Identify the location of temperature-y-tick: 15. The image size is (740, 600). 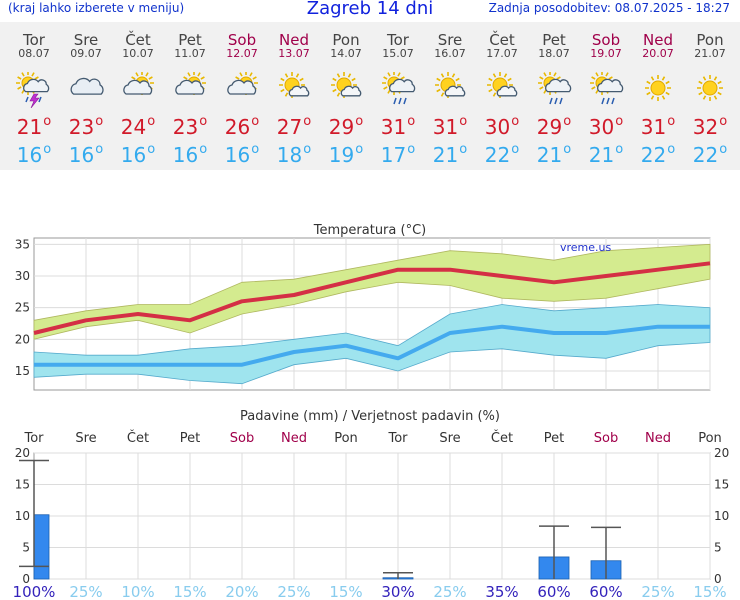
(22, 371).